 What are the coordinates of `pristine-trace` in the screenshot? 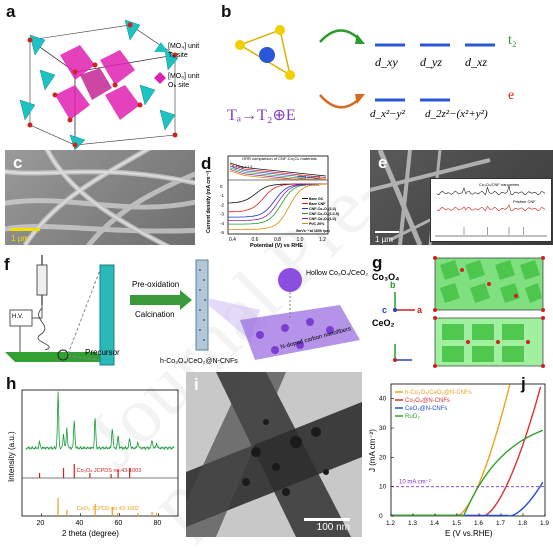 It's located at (491, 208).